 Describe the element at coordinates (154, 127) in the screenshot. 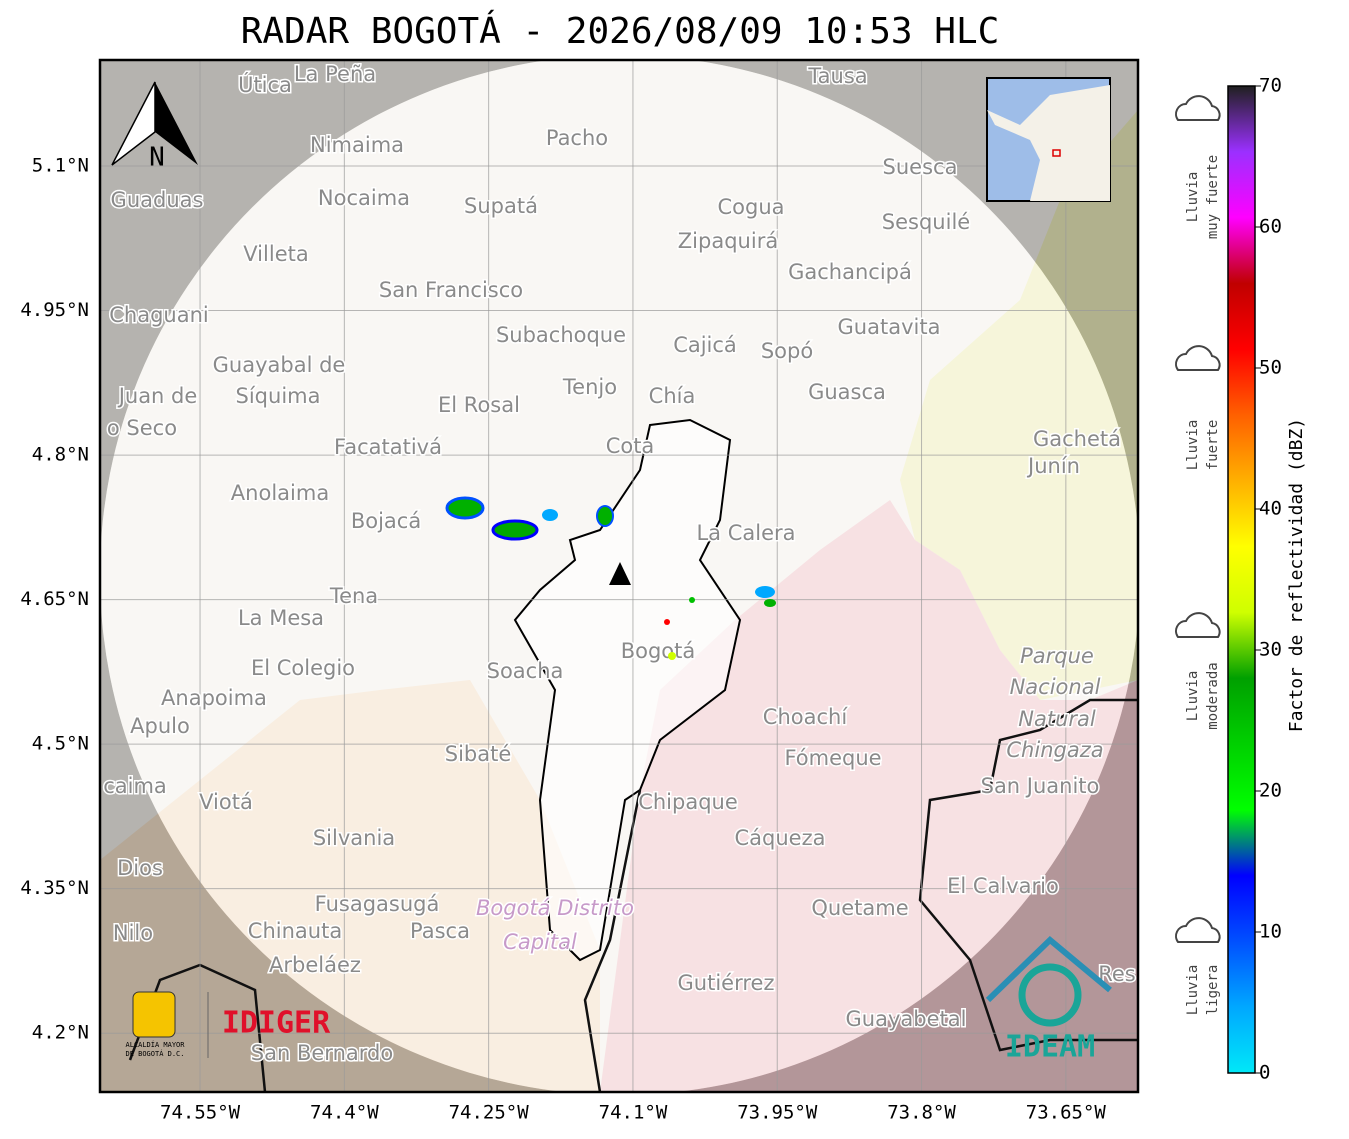

I see `north-arrow: N` at that location.